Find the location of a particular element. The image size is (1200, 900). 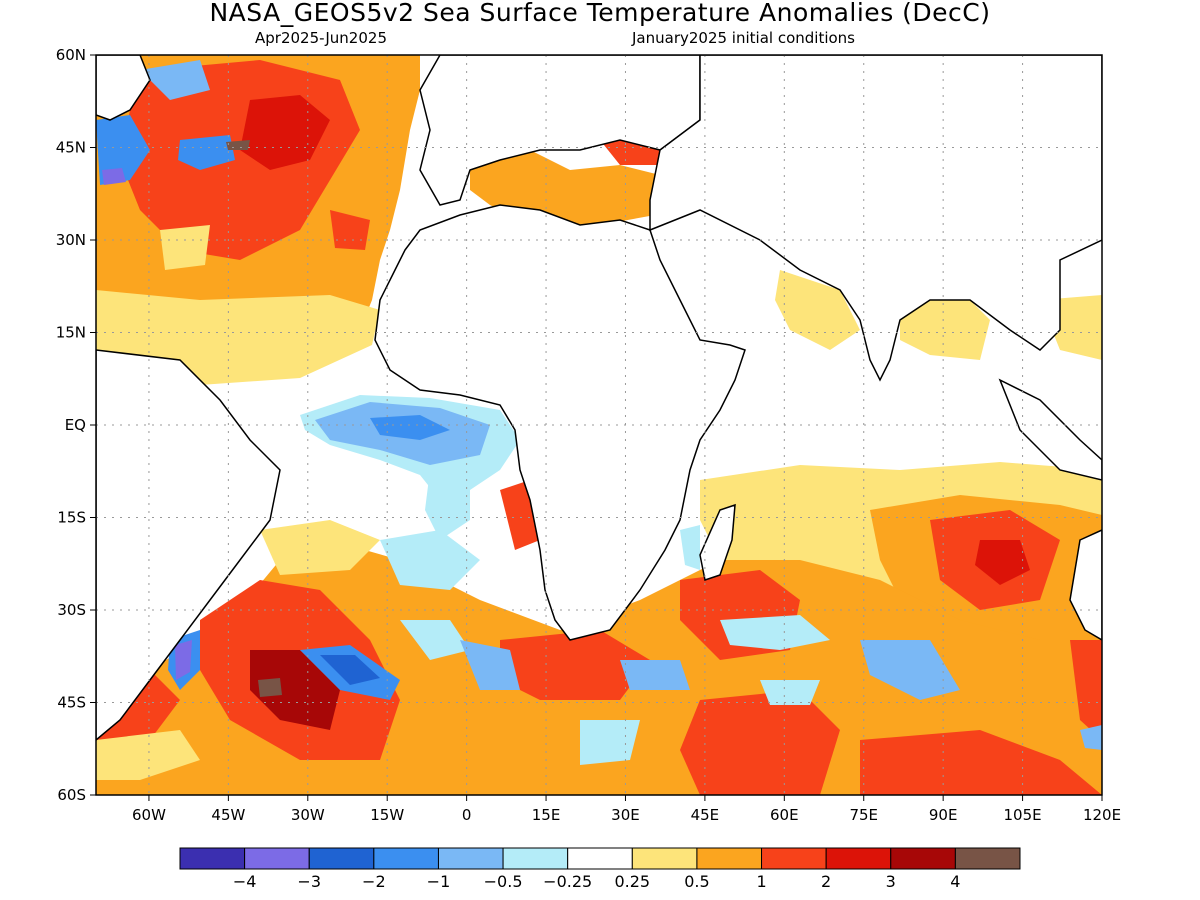

colorbar is located at coordinates (600, 858).